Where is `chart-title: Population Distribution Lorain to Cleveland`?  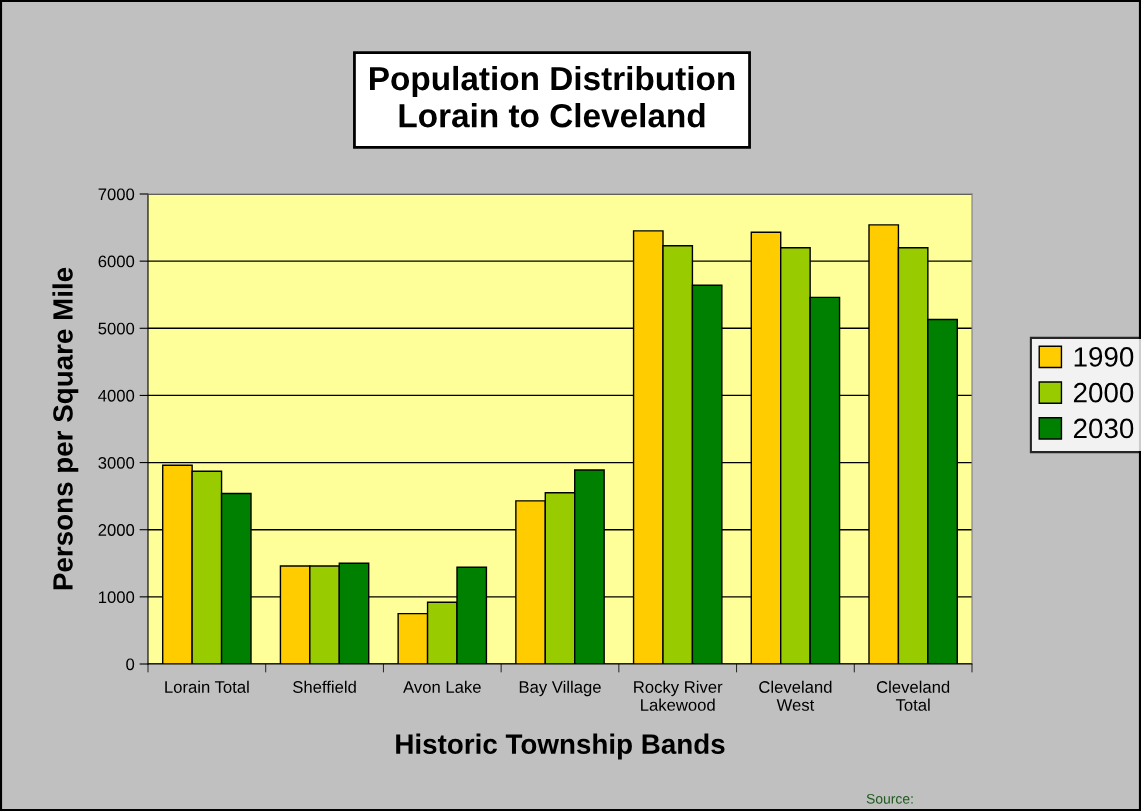
chart-title: Population Distribution Lorain to Cleveland is located at coordinates (552, 96).